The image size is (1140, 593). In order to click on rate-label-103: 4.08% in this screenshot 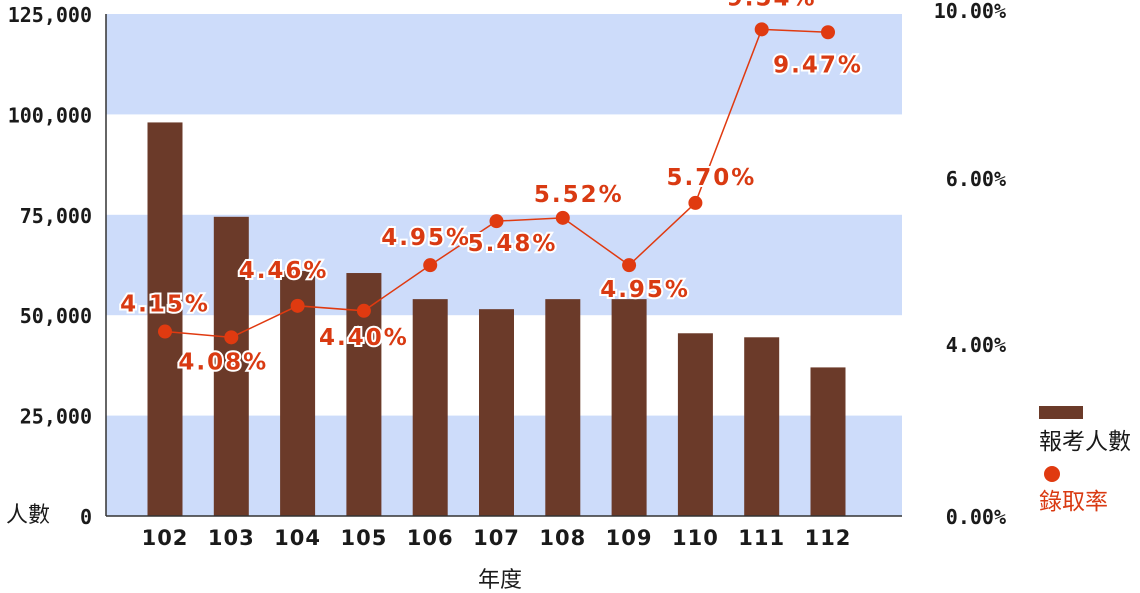, I will do `click(223, 362)`.